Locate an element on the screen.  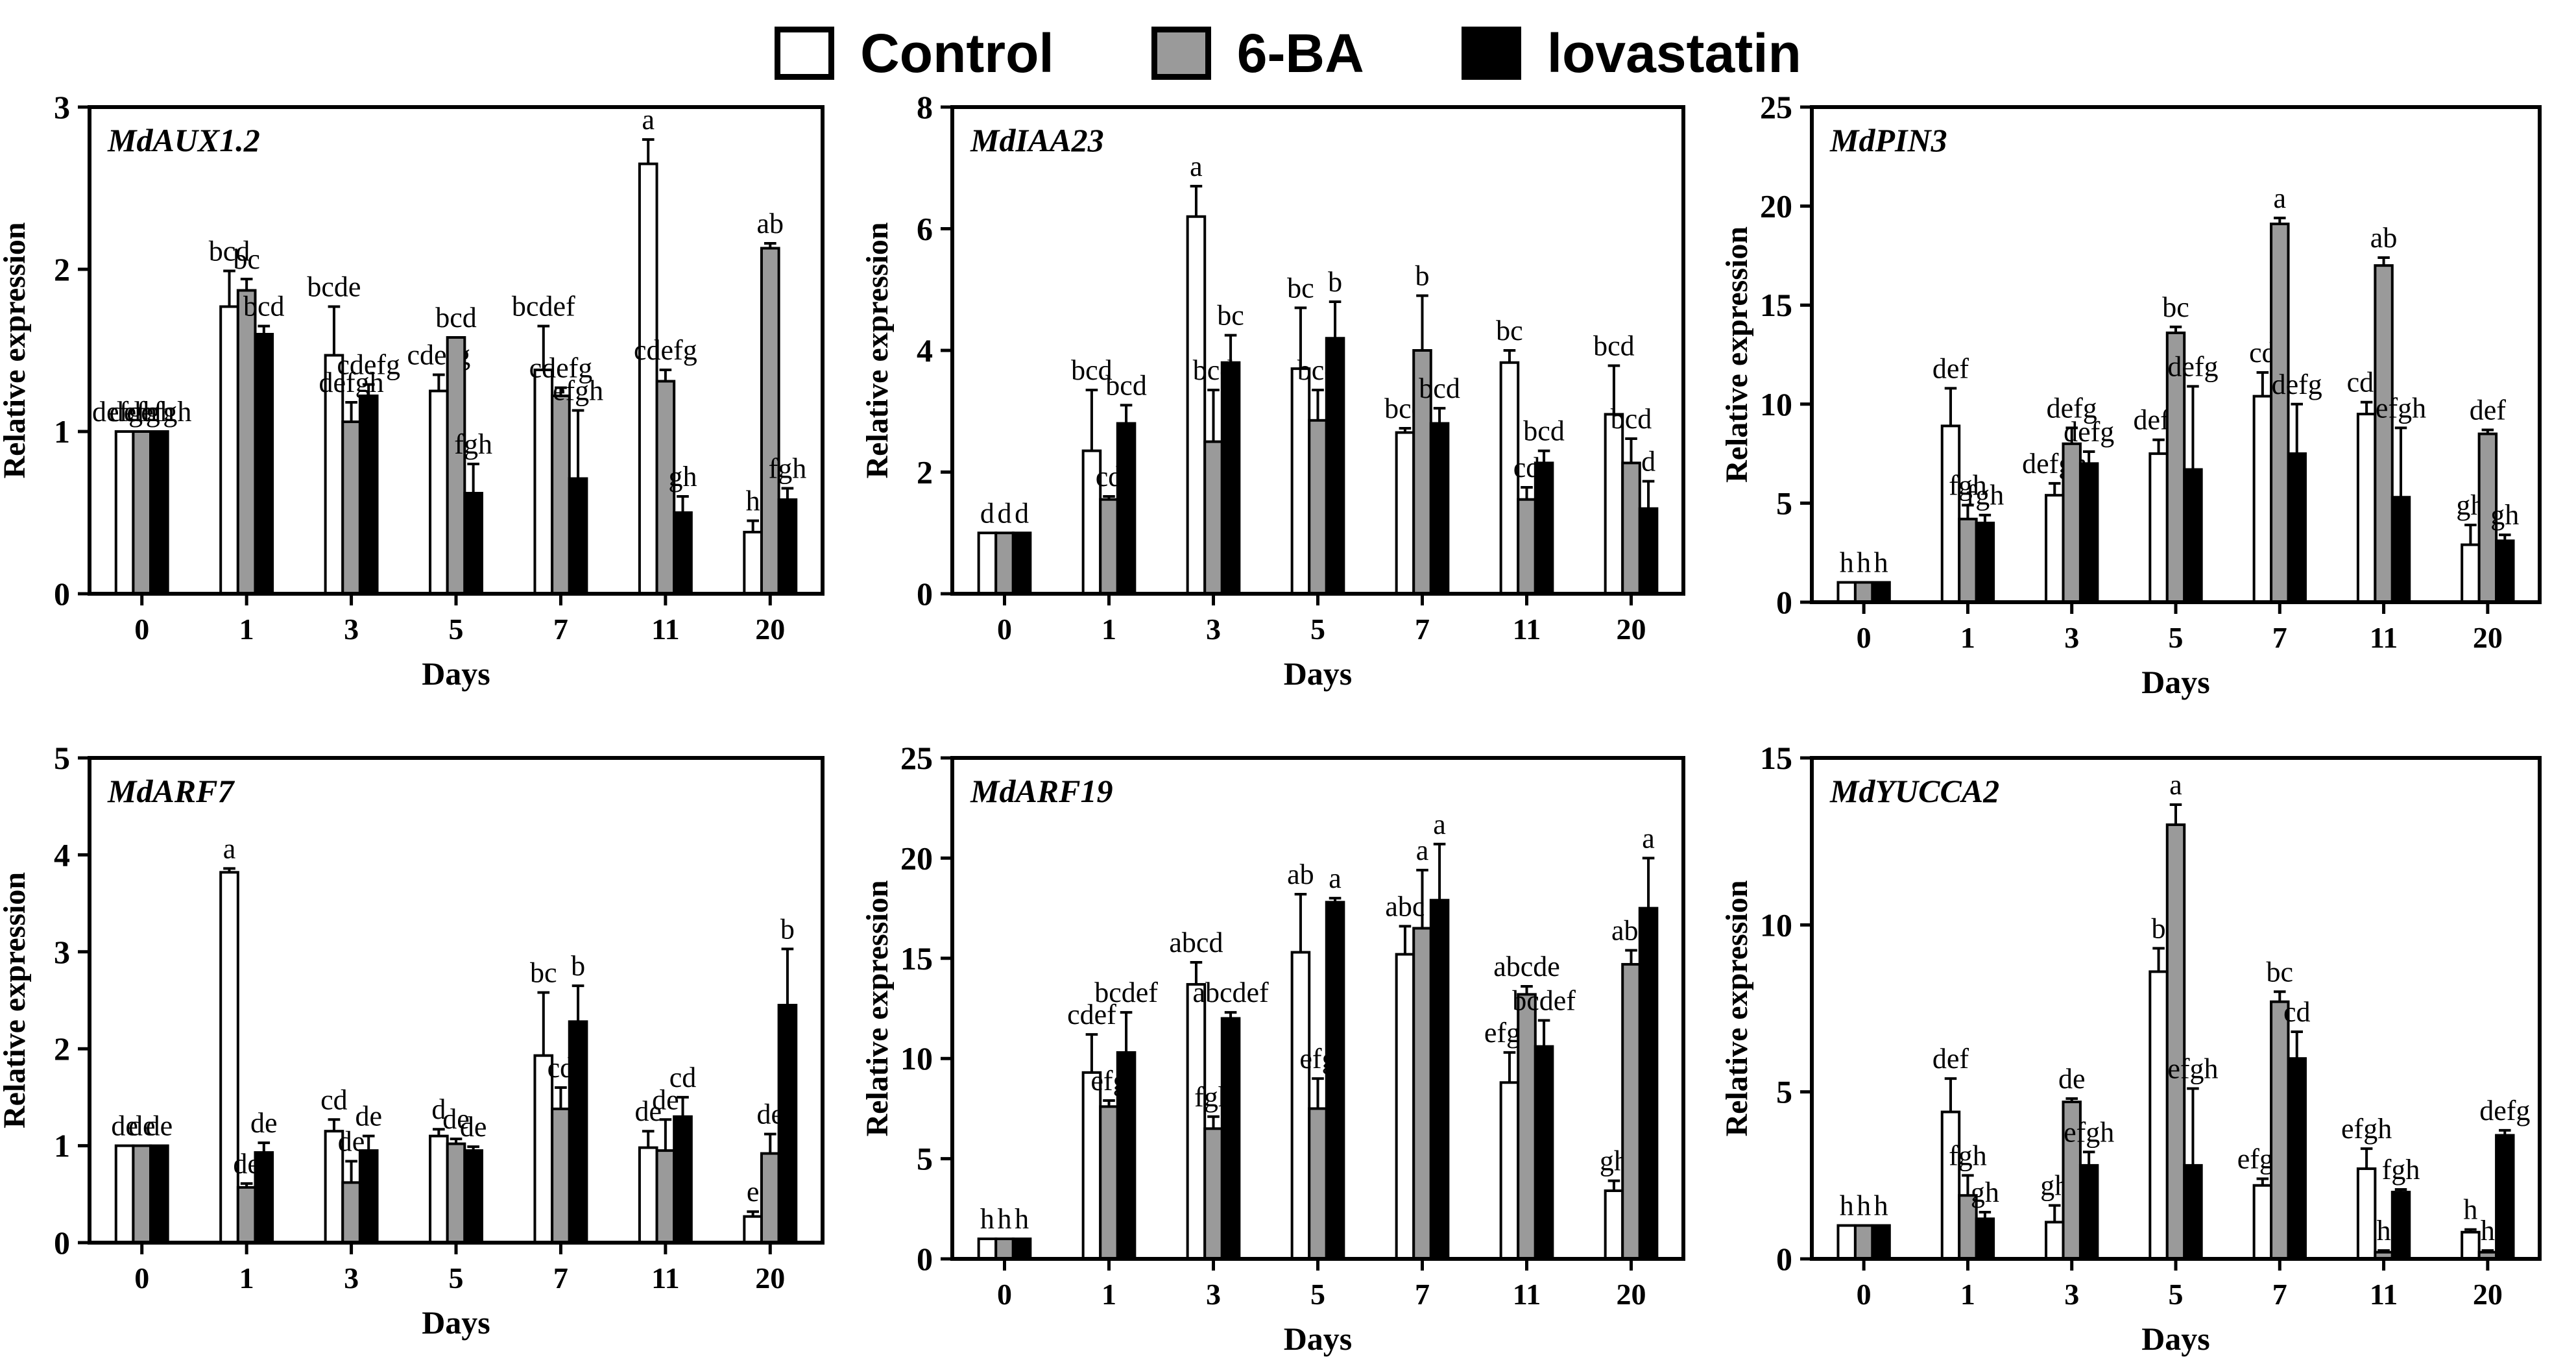
y-axis-label: Relative expression is located at coordinates (877, 1008).